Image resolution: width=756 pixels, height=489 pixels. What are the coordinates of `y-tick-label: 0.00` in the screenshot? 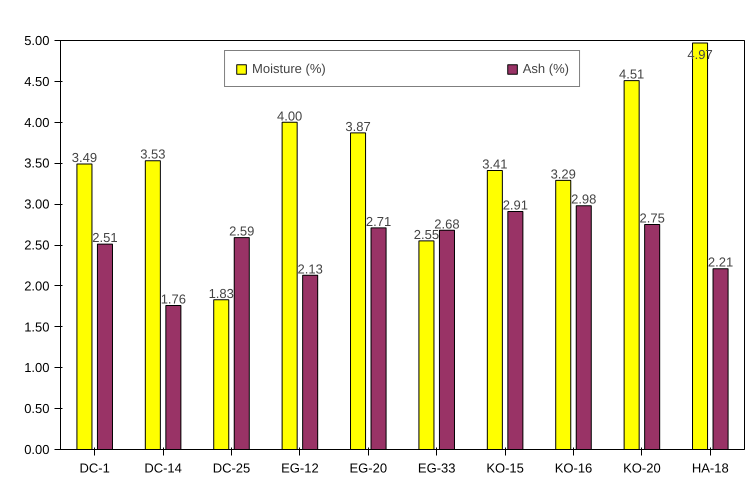 It's located at (37, 449).